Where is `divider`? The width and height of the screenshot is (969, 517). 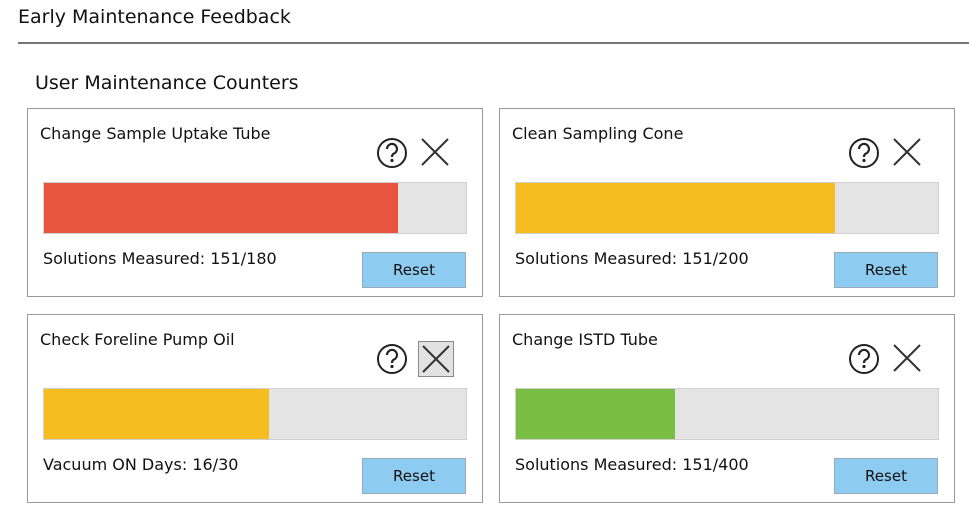
divider is located at coordinates (493, 43).